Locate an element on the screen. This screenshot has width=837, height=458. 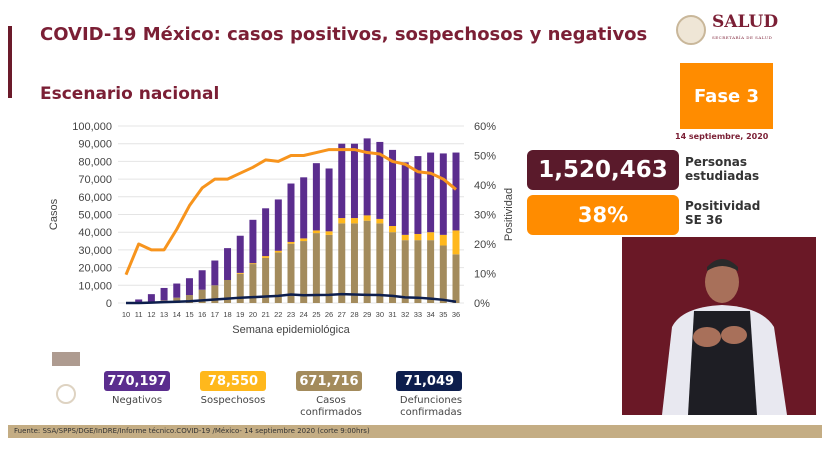
y-tick-label: 90,000 is located at coordinates (95, 145).